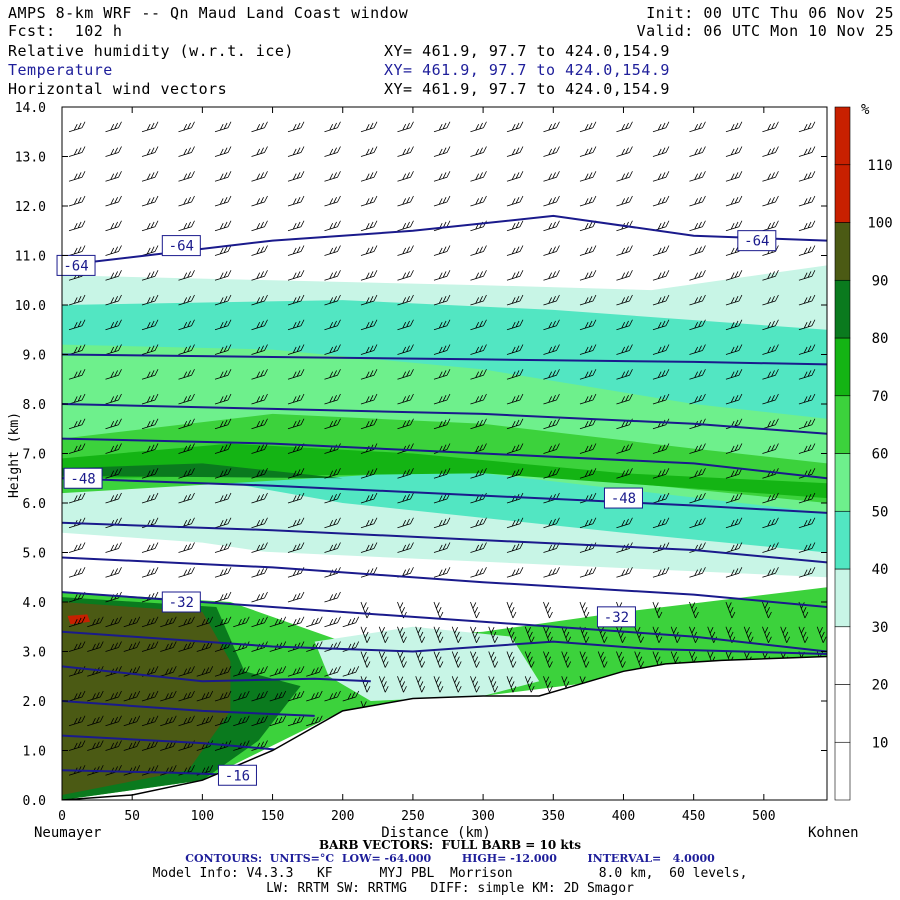 The width and height of the screenshot is (900, 900). What do you see at coordinates (34, 455) in the screenshot?
I see `y-tick-label: 7.0` at bounding box center [34, 455].